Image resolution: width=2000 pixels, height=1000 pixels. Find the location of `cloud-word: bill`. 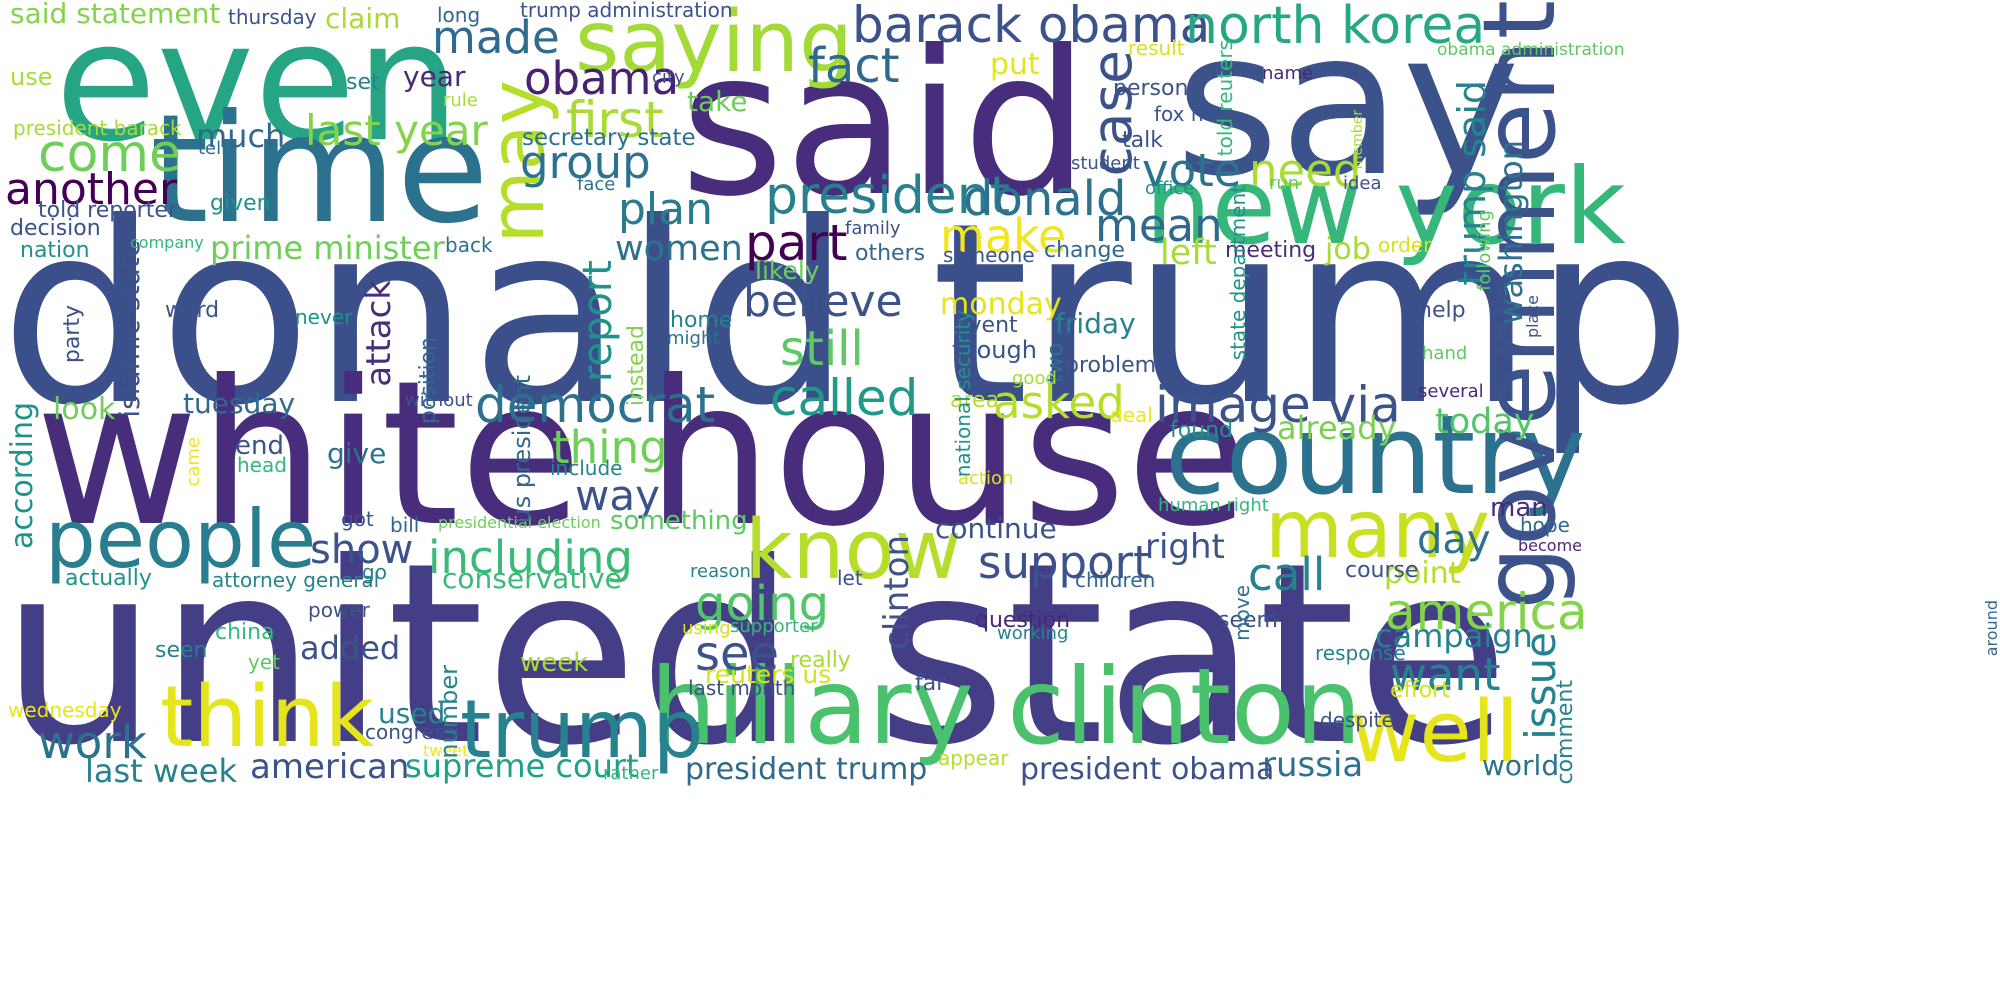

cloud-word: bill is located at coordinates (405, 525).